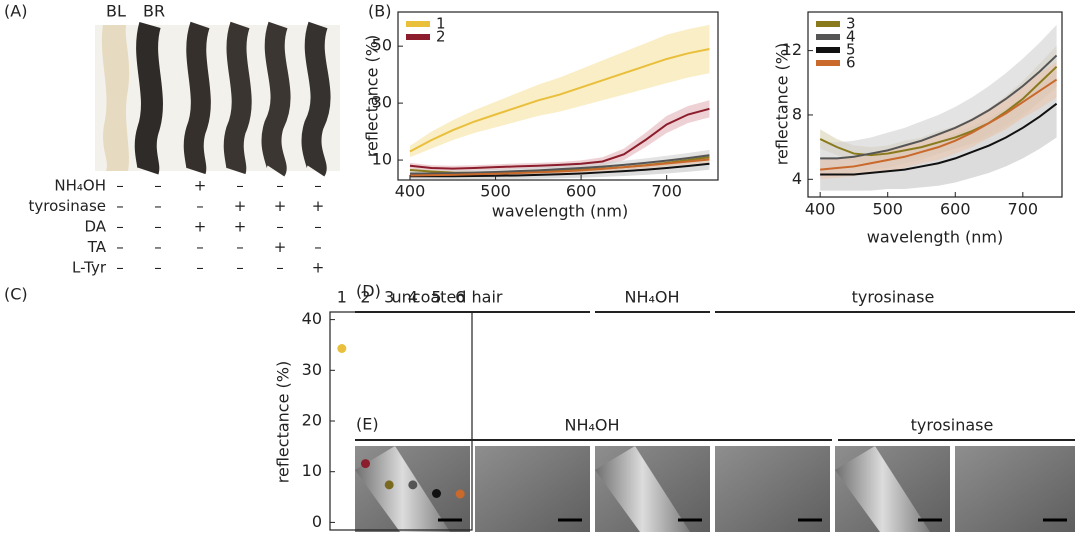 This screenshot has width=1080, height=535. I want to click on panel-label: (C), so click(16, 294).